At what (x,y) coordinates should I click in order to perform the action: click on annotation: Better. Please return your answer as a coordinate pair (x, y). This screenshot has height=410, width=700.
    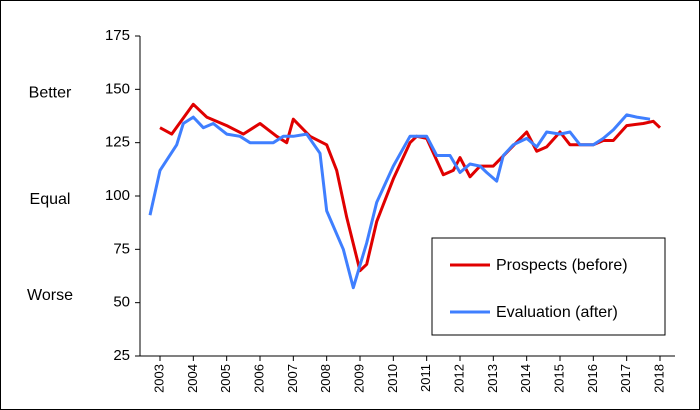
    Looking at the image, I should click on (50, 93).